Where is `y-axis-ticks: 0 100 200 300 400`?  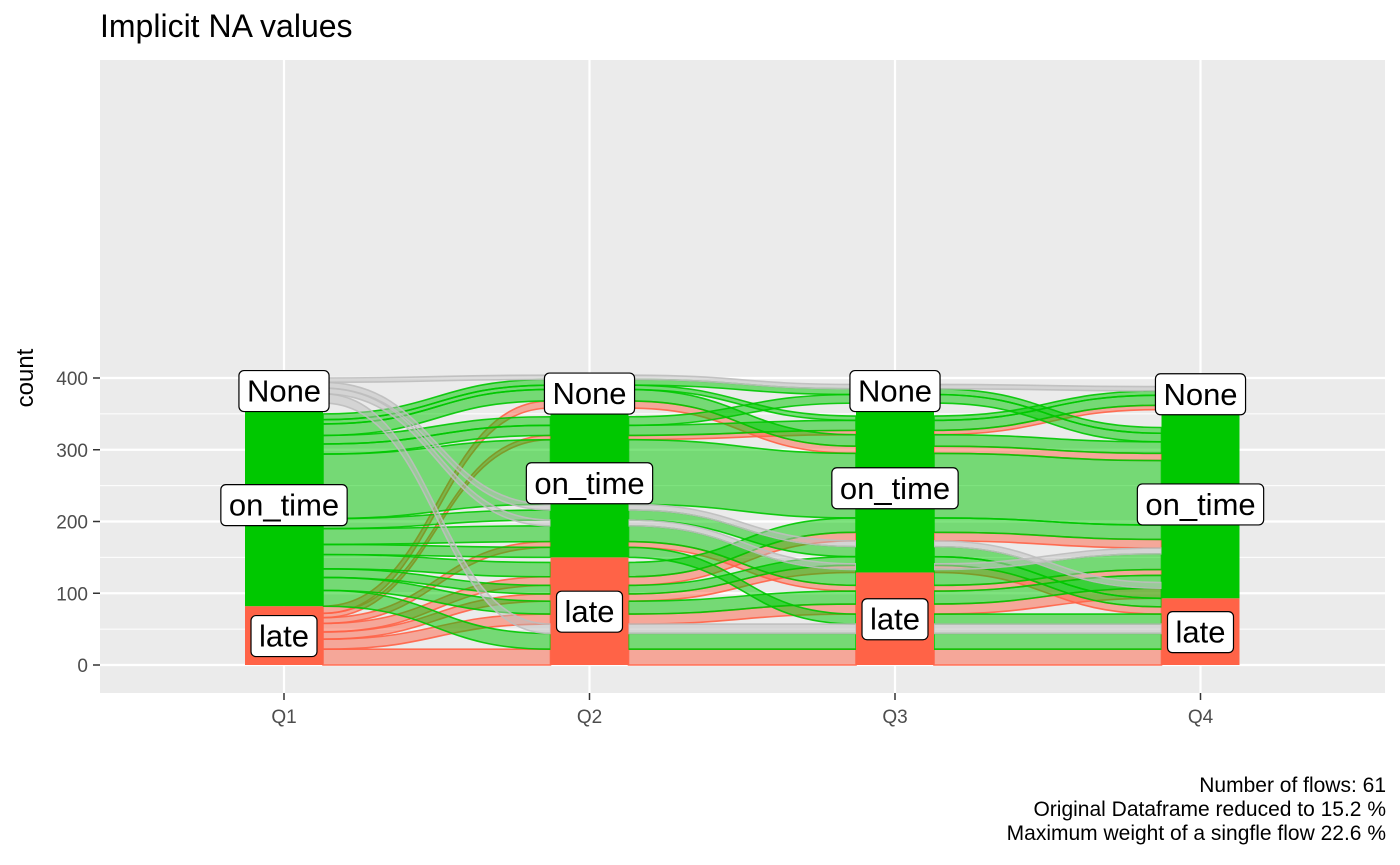
y-axis-ticks: 0 100 200 300 400 is located at coordinates (78, 523).